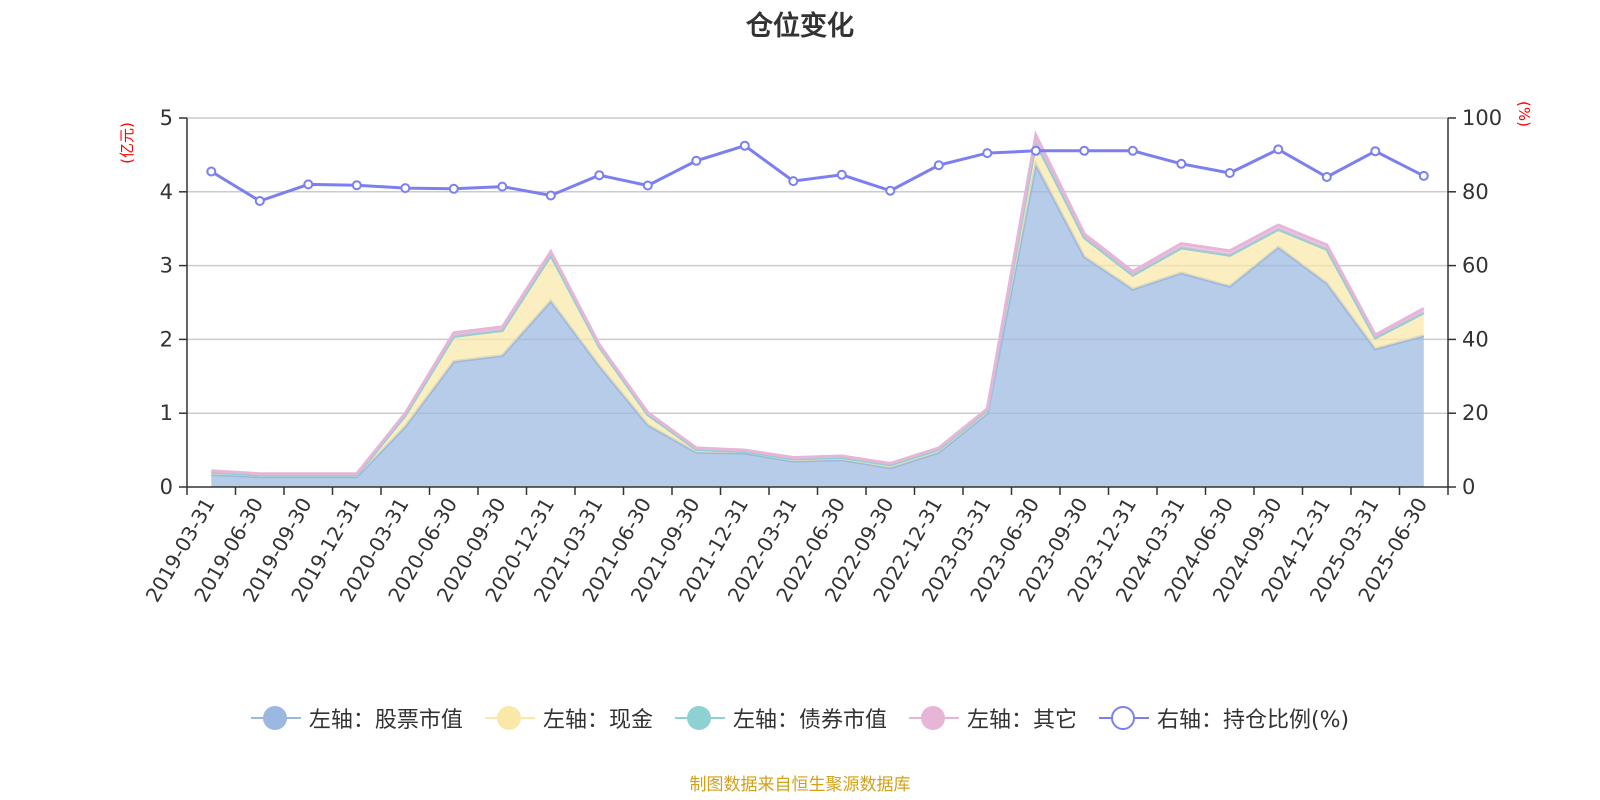 The width and height of the screenshot is (1600, 800). I want to click on y-left-tick-label: 3, so click(166, 266).